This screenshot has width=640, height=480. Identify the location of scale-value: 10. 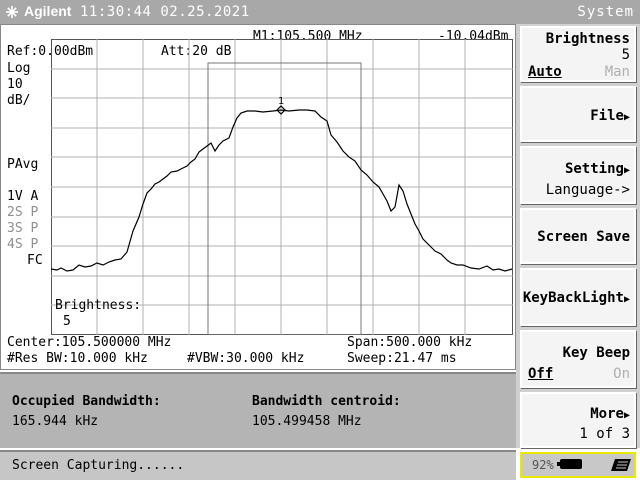
(15, 84).